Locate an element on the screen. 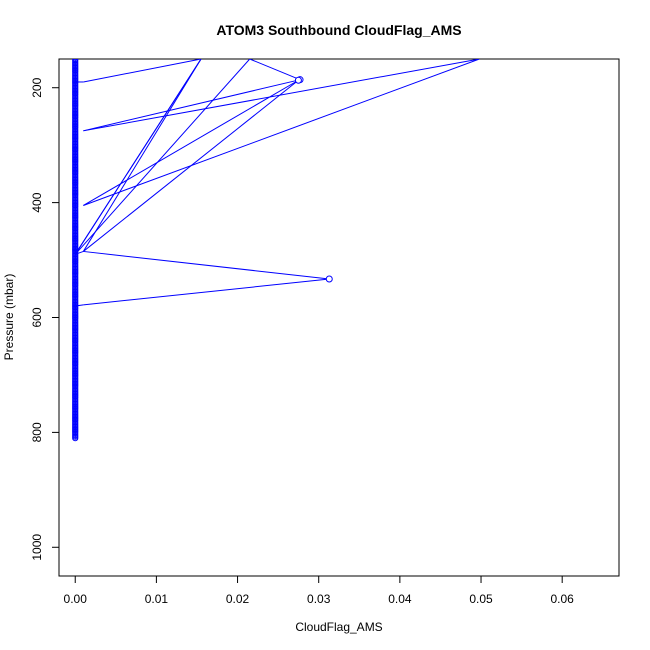 This screenshot has width=650, height=650. x-tick-label: 0.06 is located at coordinates (563, 599).